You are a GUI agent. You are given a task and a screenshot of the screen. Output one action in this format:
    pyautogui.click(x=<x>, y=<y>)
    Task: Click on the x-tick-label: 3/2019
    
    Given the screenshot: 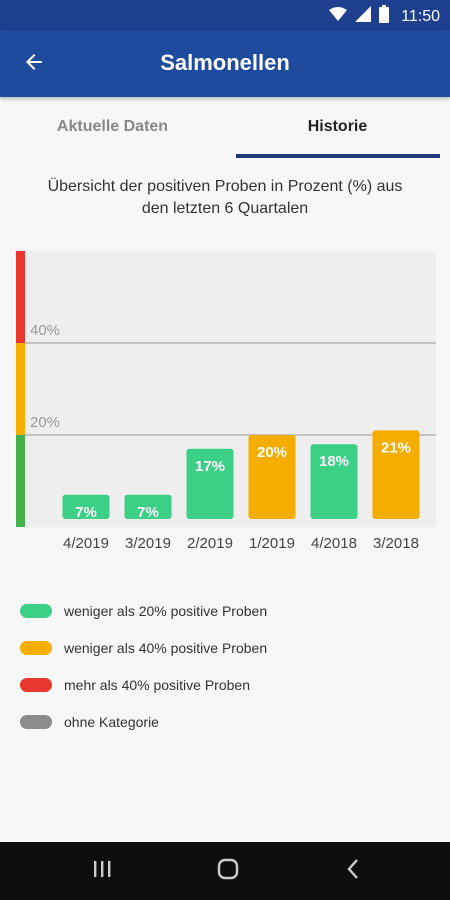 What is the action you would take?
    pyautogui.click(x=148, y=543)
    